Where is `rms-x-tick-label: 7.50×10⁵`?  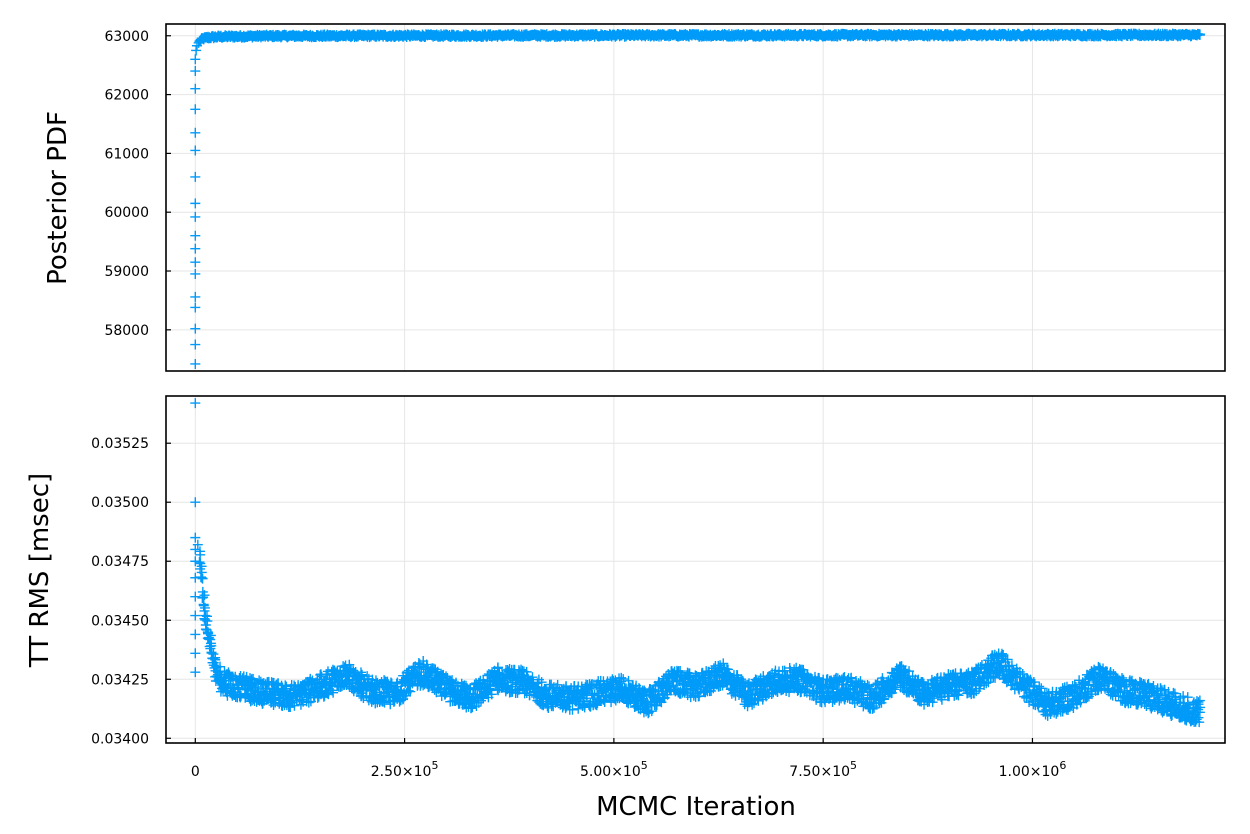 rms-x-tick-label: 7.50×10⁵ is located at coordinates (823, 769).